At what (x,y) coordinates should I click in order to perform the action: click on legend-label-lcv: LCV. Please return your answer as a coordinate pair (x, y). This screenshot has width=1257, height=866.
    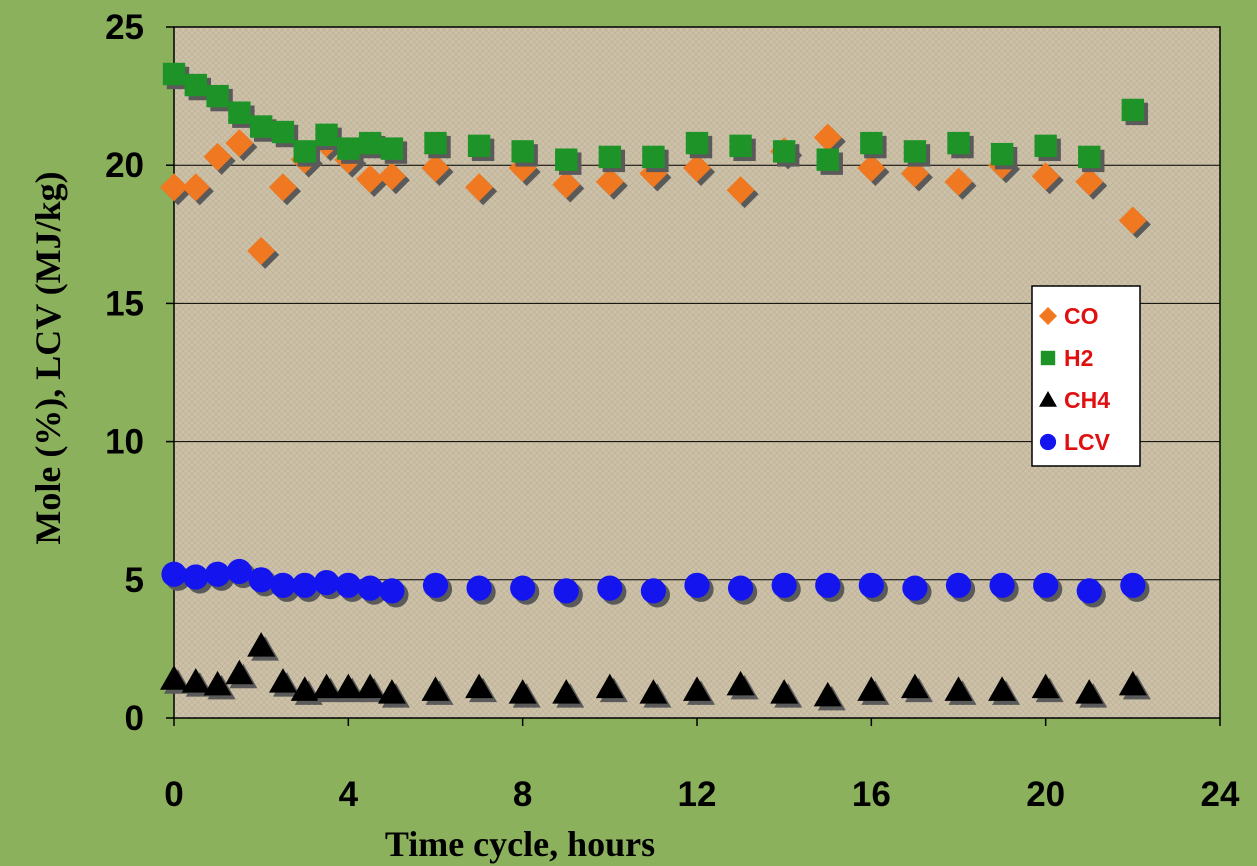
    Looking at the image, I should click on (1087, 442).